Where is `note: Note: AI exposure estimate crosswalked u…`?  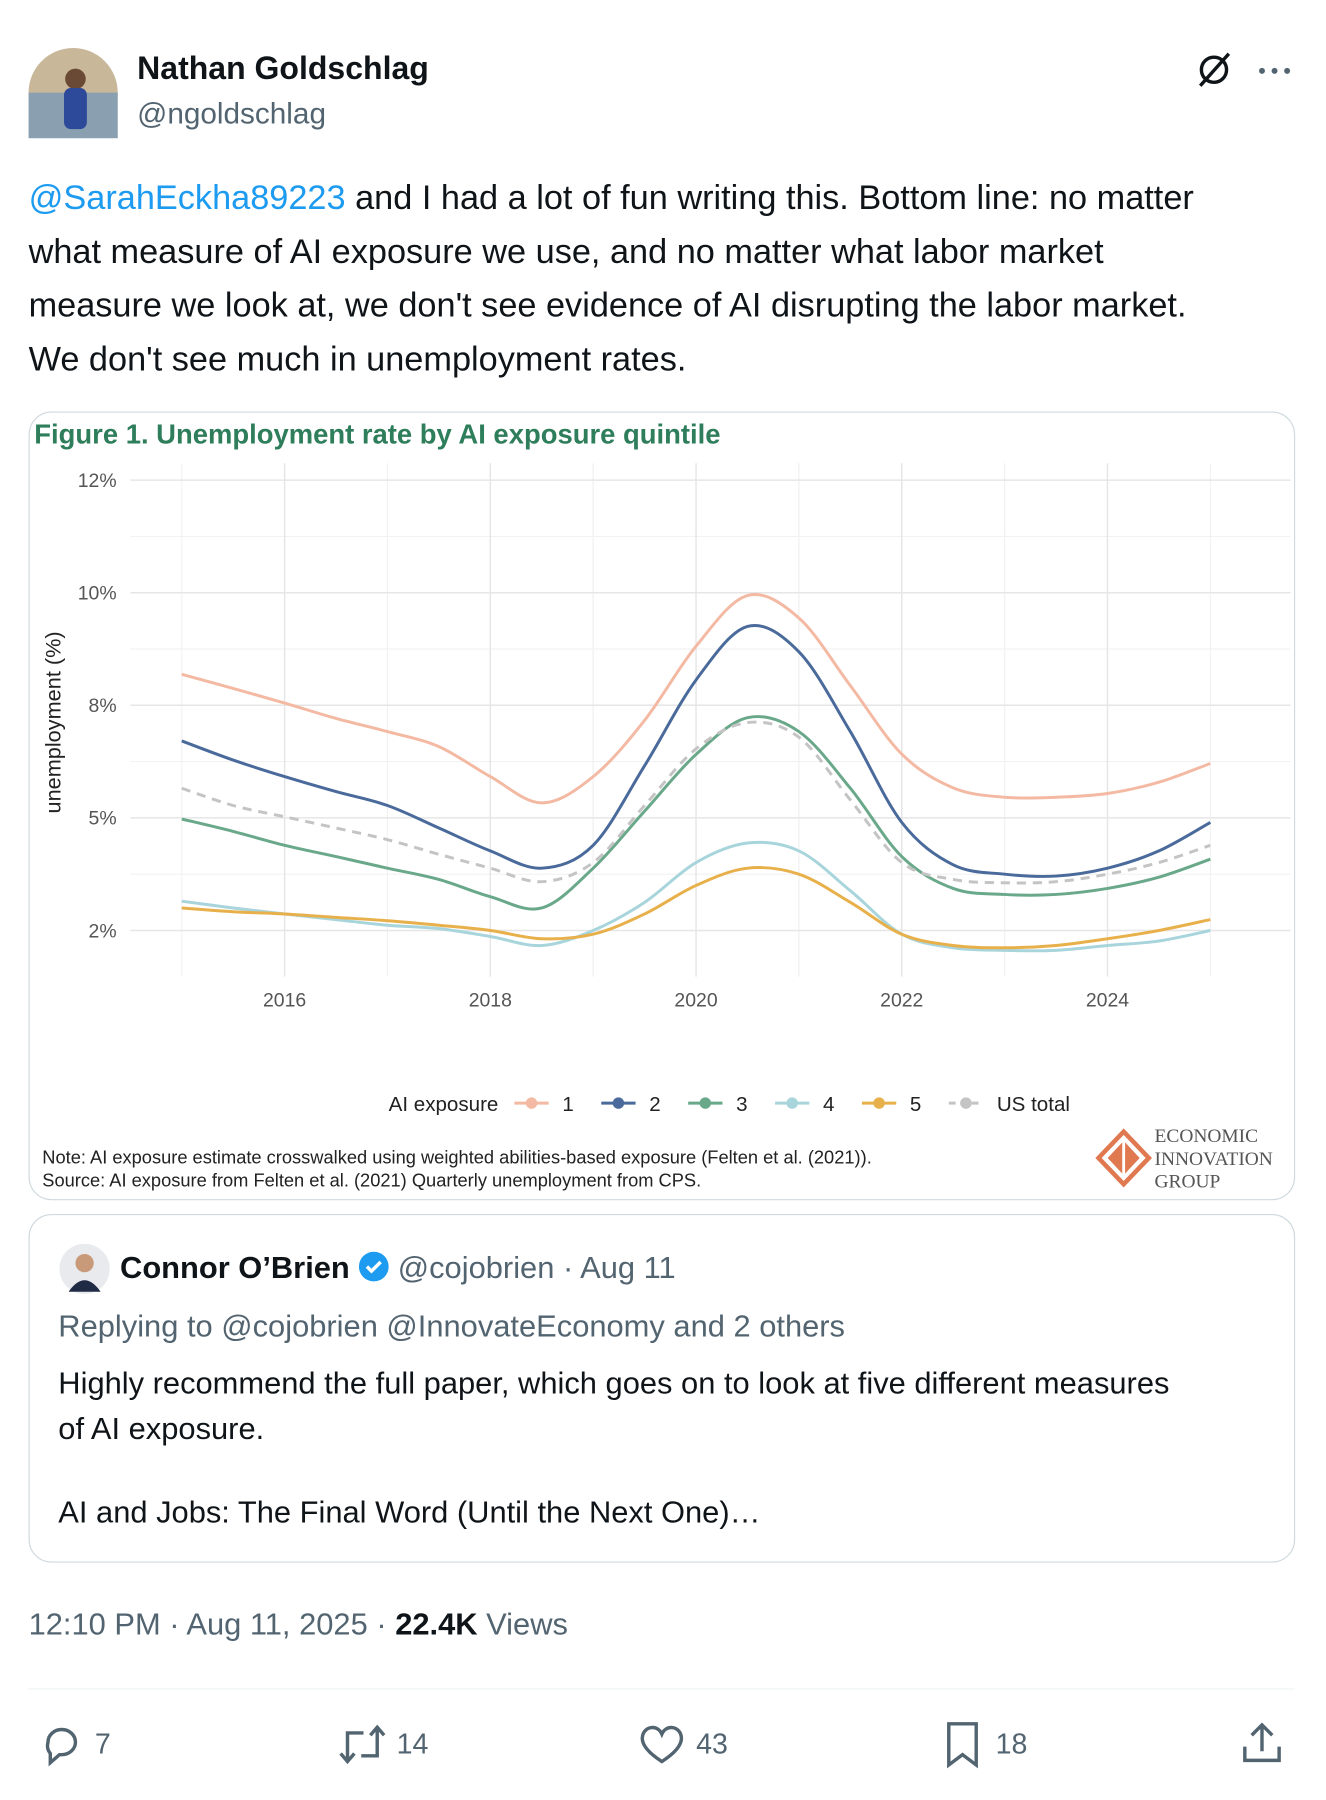 note: Note: AI exposure estimate crosswalked u… is located at coordinates (457, 1157).